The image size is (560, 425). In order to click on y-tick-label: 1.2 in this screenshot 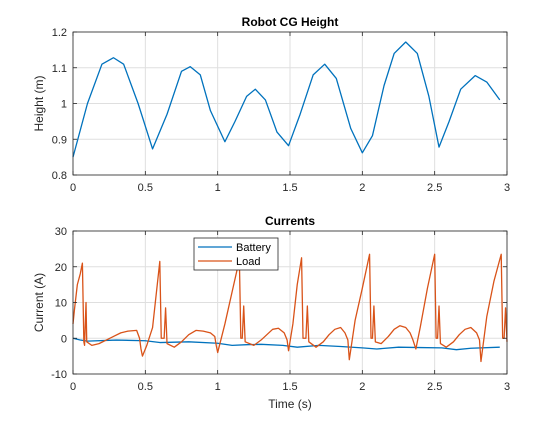, I will do `click(59, 33)`.